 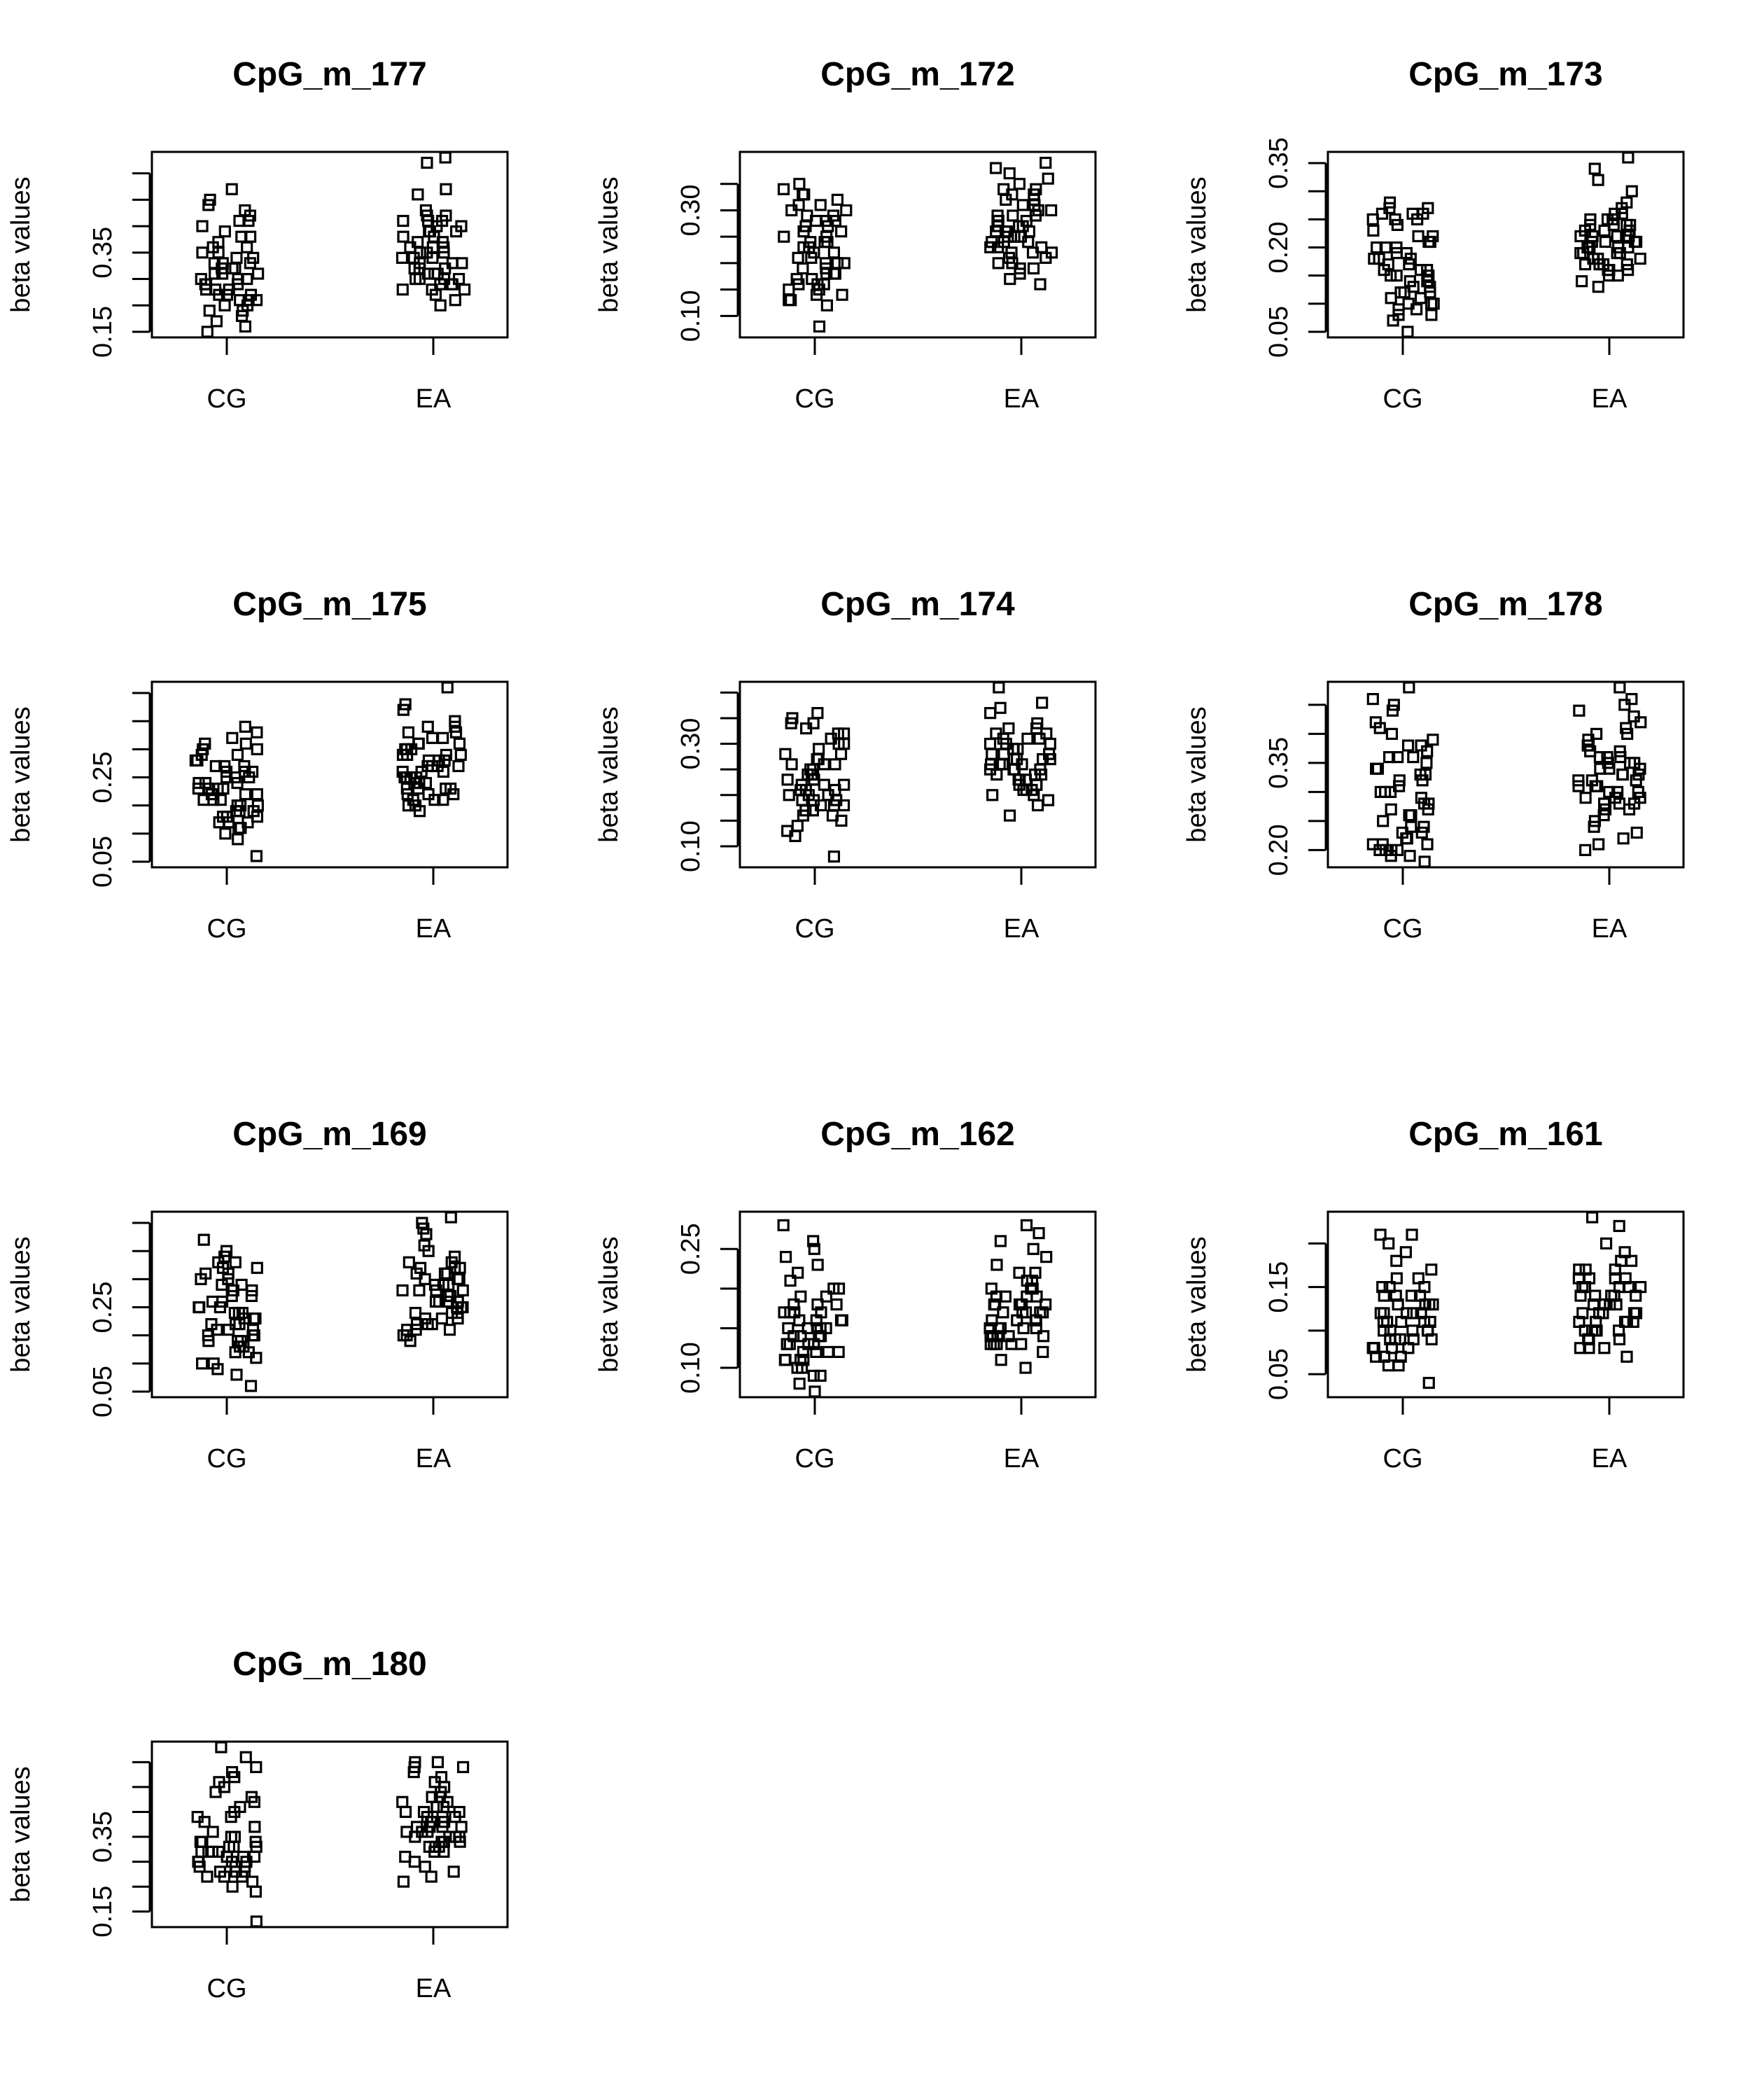 I want to click on x-tick-label: EA, so click(x=433, y=929).